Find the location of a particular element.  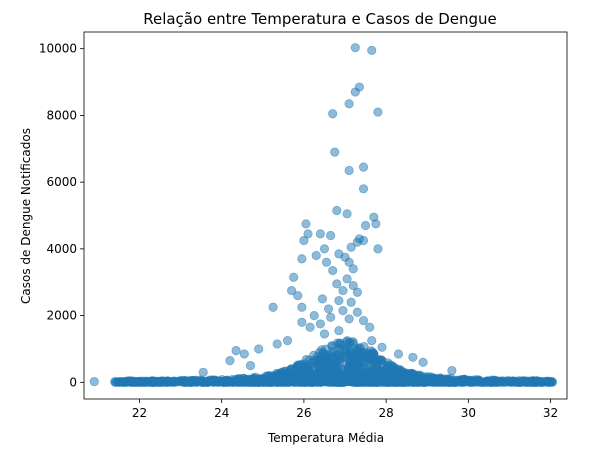

y-tick-label: 10000 is located at coordinates (58, 49).